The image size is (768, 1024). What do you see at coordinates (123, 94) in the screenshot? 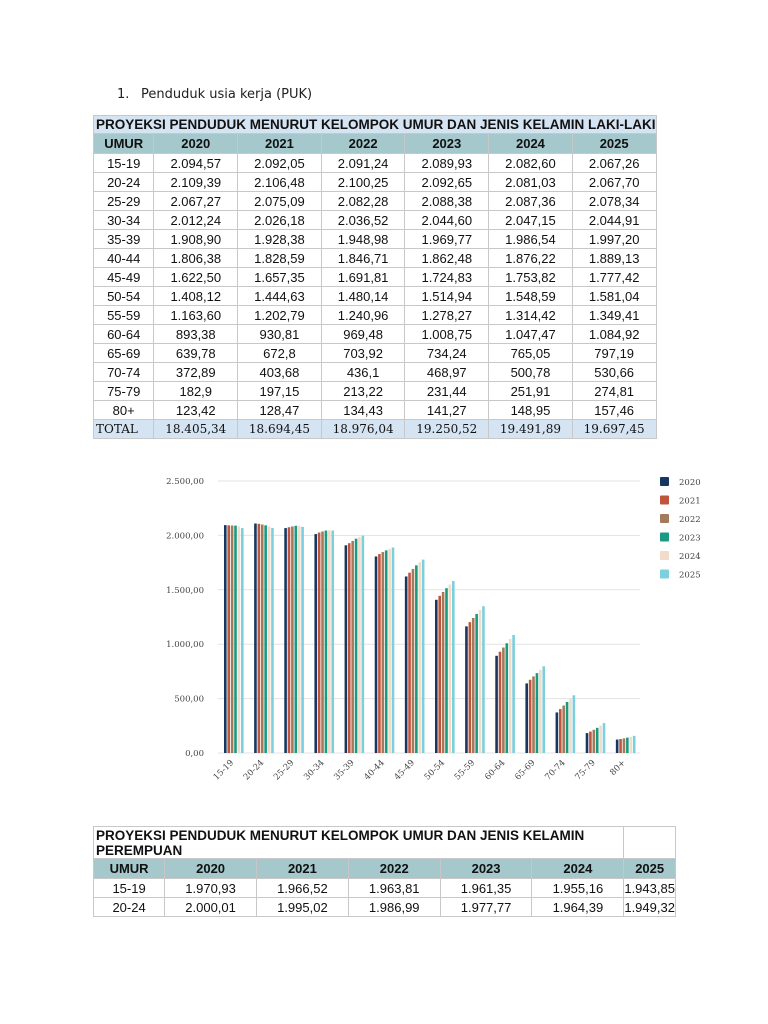
I see `list-number: 1.` at bounding box center [123, 94].